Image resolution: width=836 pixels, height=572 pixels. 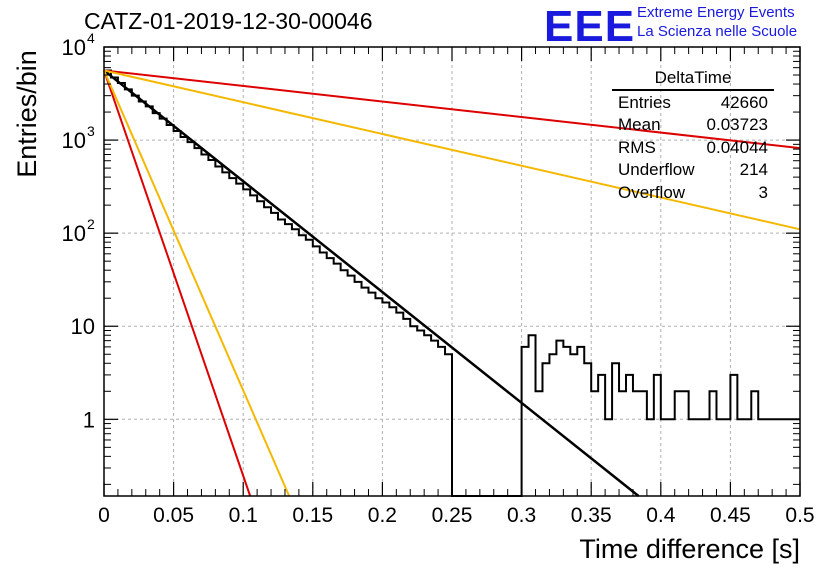 I want to click on logo-line-2: La Scienza nelle Scuole, so click(x=717, y=31).